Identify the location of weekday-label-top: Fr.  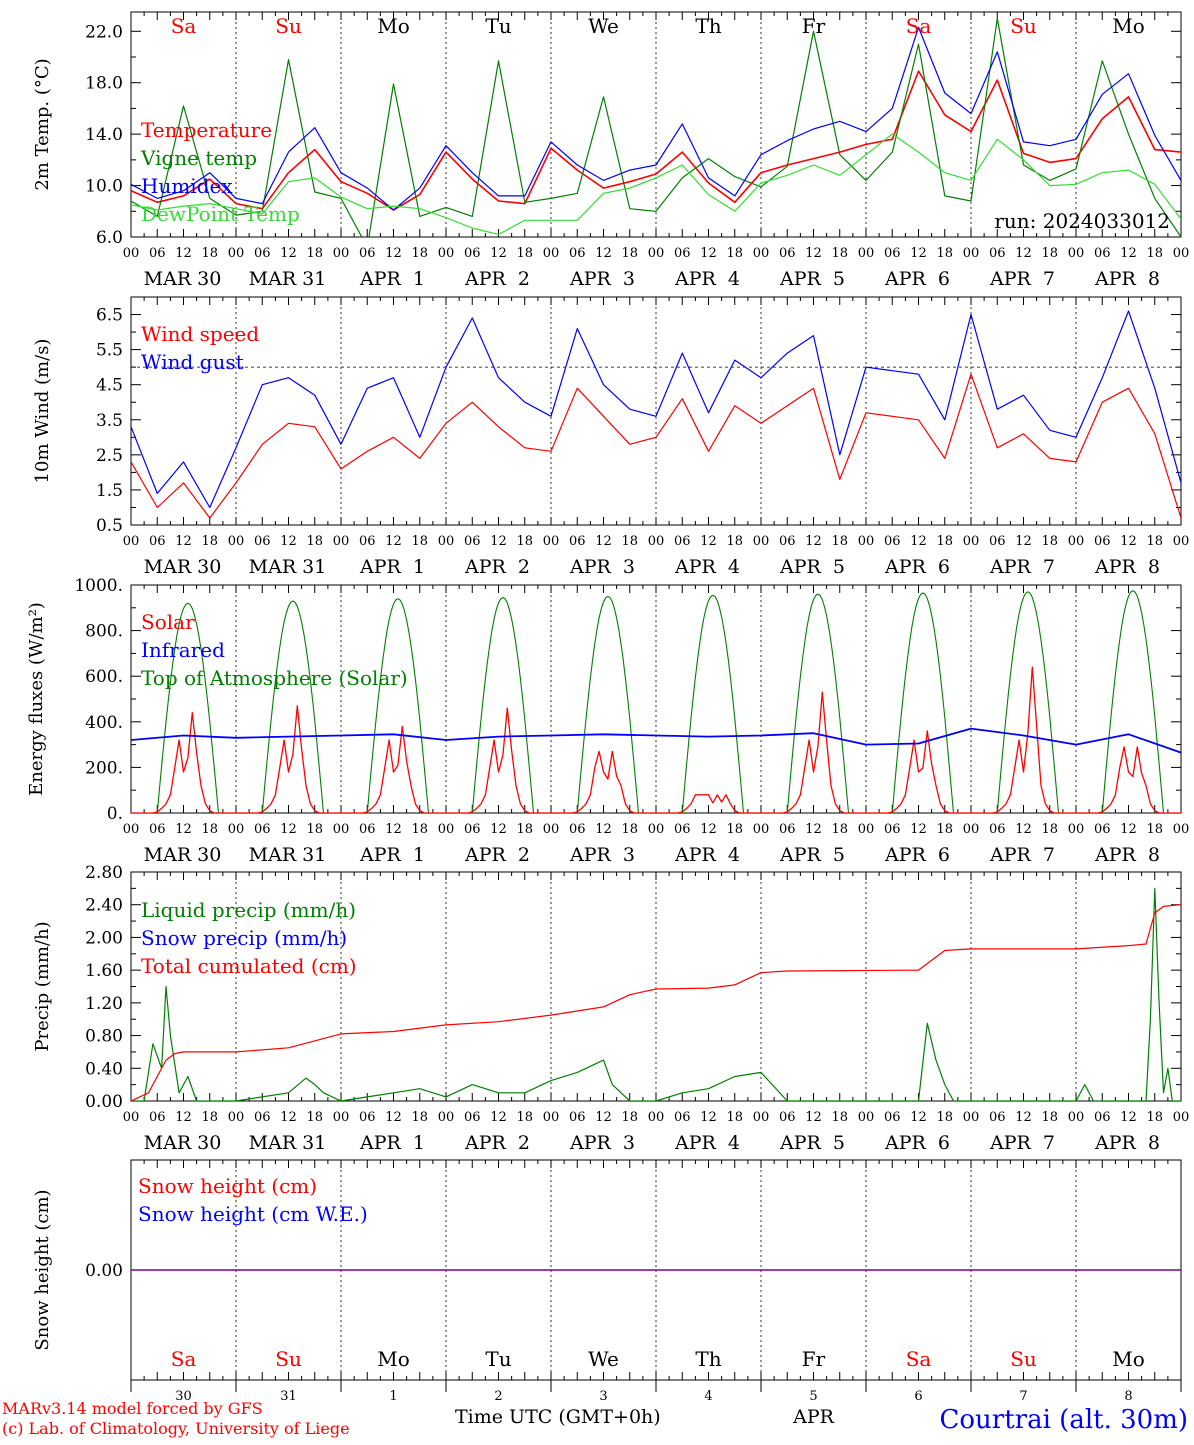
(814, 26).